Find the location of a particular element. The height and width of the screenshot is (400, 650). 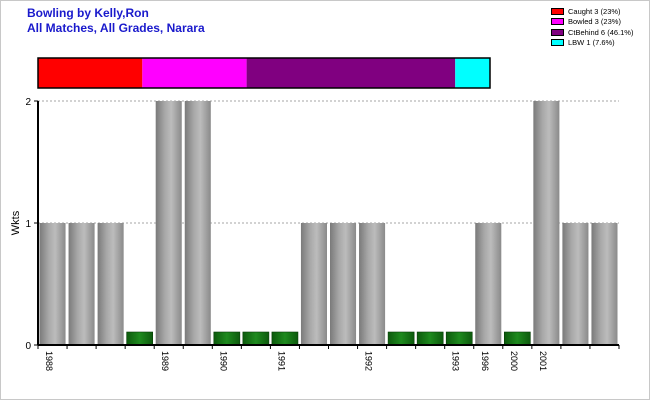

chart-subtitle: All Matches, All Grades, Narara is located at coordinates (116, 28).